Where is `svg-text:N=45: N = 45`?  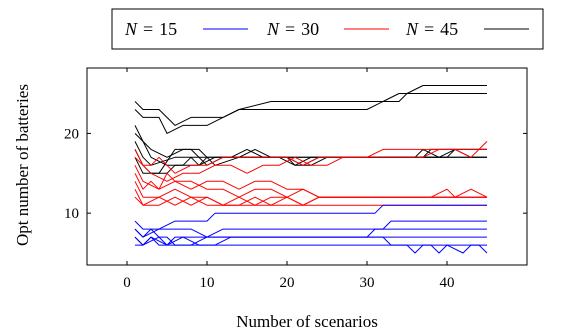
svg-text:N=45: N = 45 is located at coordinates (431, 29).